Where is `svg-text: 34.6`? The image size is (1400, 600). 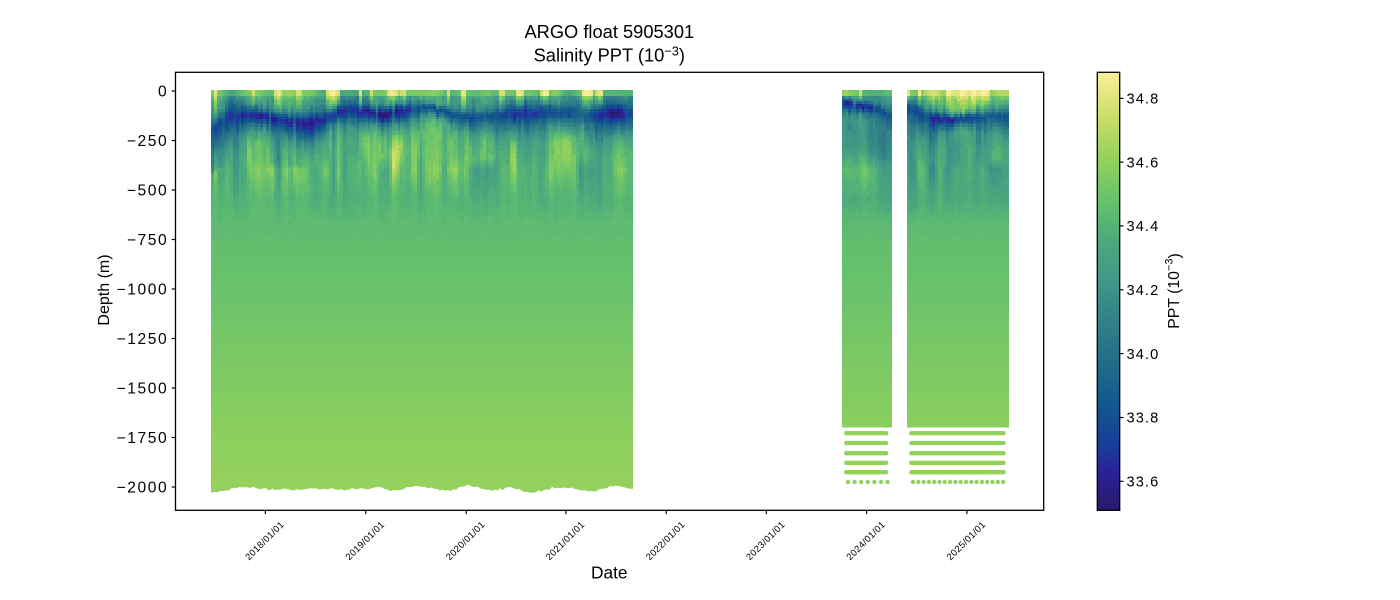
svg-text: 34.6 is located at coordinates (1143, 163).